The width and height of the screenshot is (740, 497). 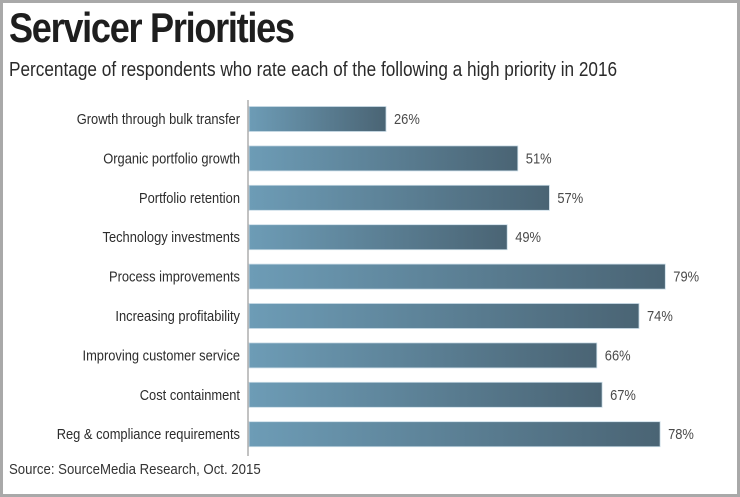 What do you see at coordinates (618, 354) in the screenshot?
I see `value-label-6: 66%` at bounding box center [618, 354].